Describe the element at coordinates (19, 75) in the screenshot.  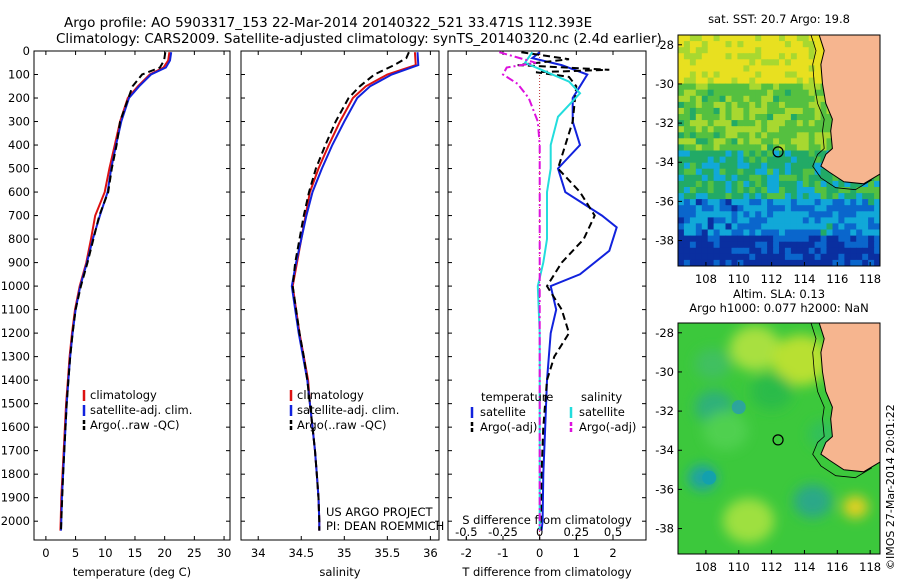
I see `y-tick-label: 100` at that location.